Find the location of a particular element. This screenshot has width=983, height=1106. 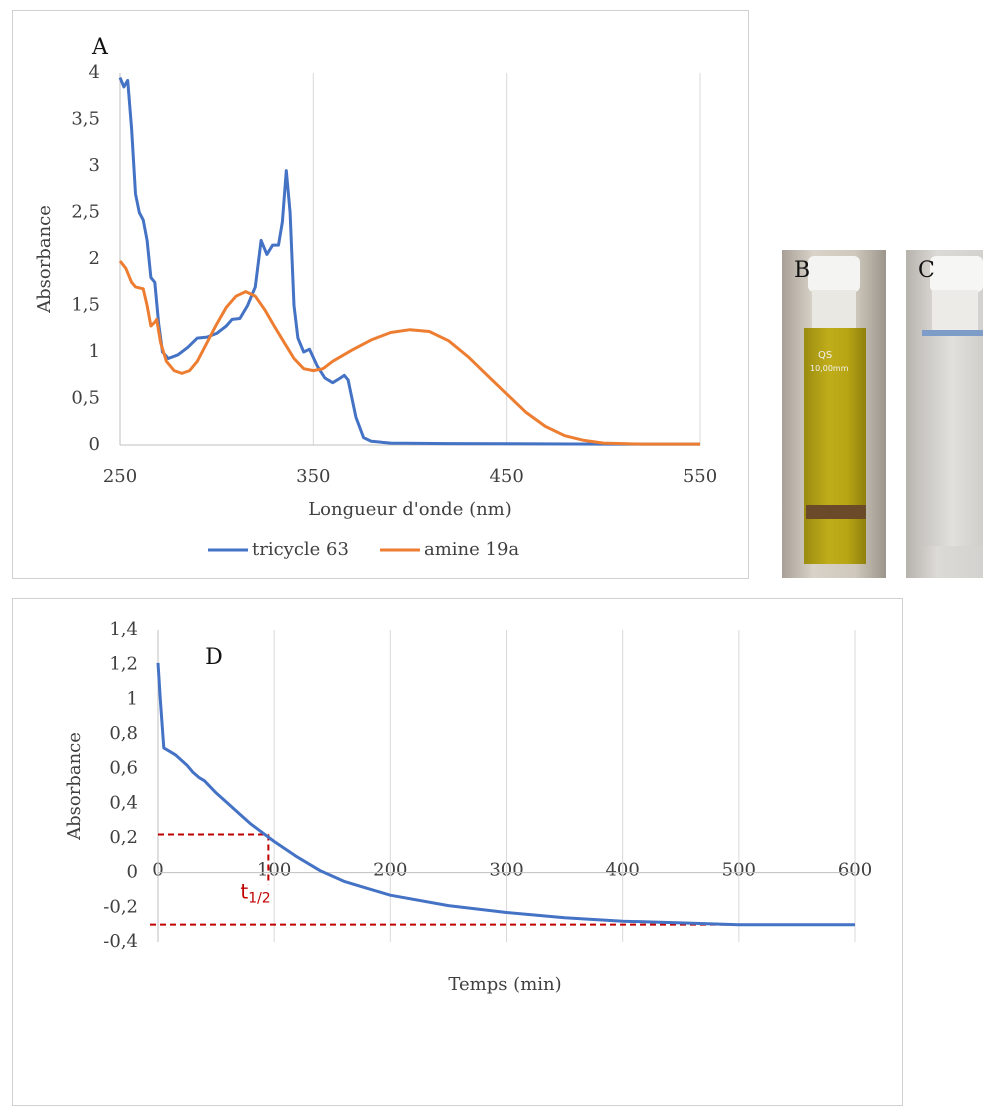

y-tick-label: 0,8 is located at coordinates (123, 733).